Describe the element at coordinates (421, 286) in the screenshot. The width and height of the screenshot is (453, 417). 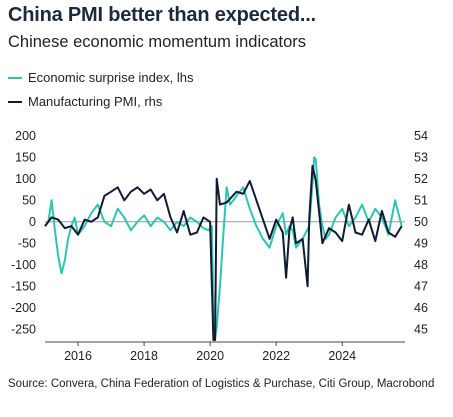
I see `y-right-tick-label: 47` at that location.